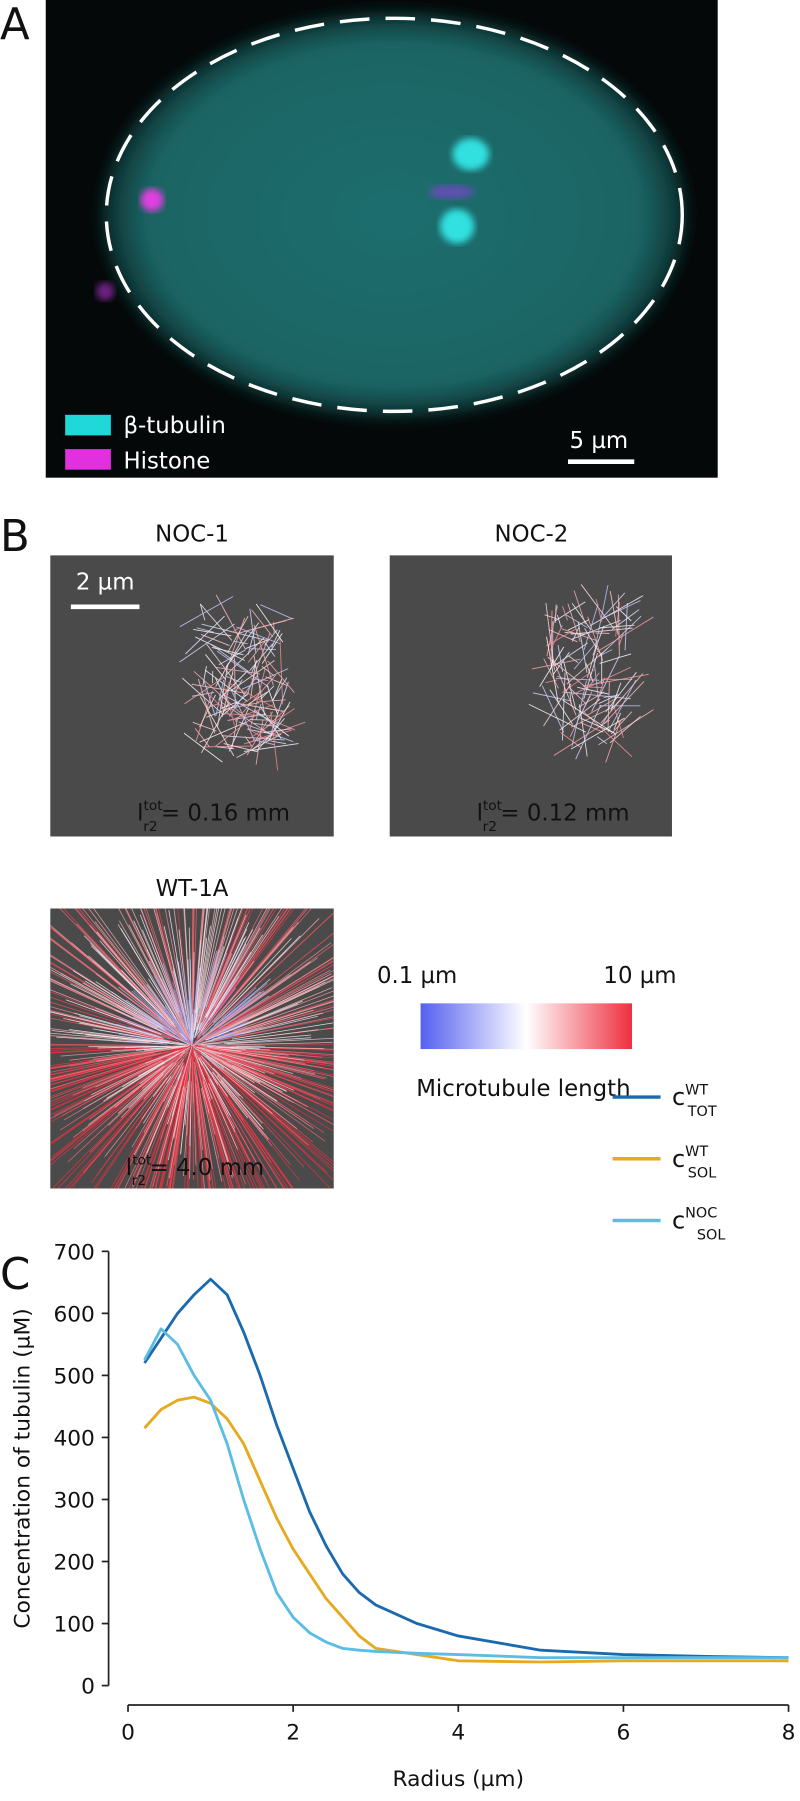 The image size is (800, 1801). What do you see at coordinates (553, 816) in the screenshot?
I see `label: ltot r2= 0.12 mm` at bounding box center [553, 816].